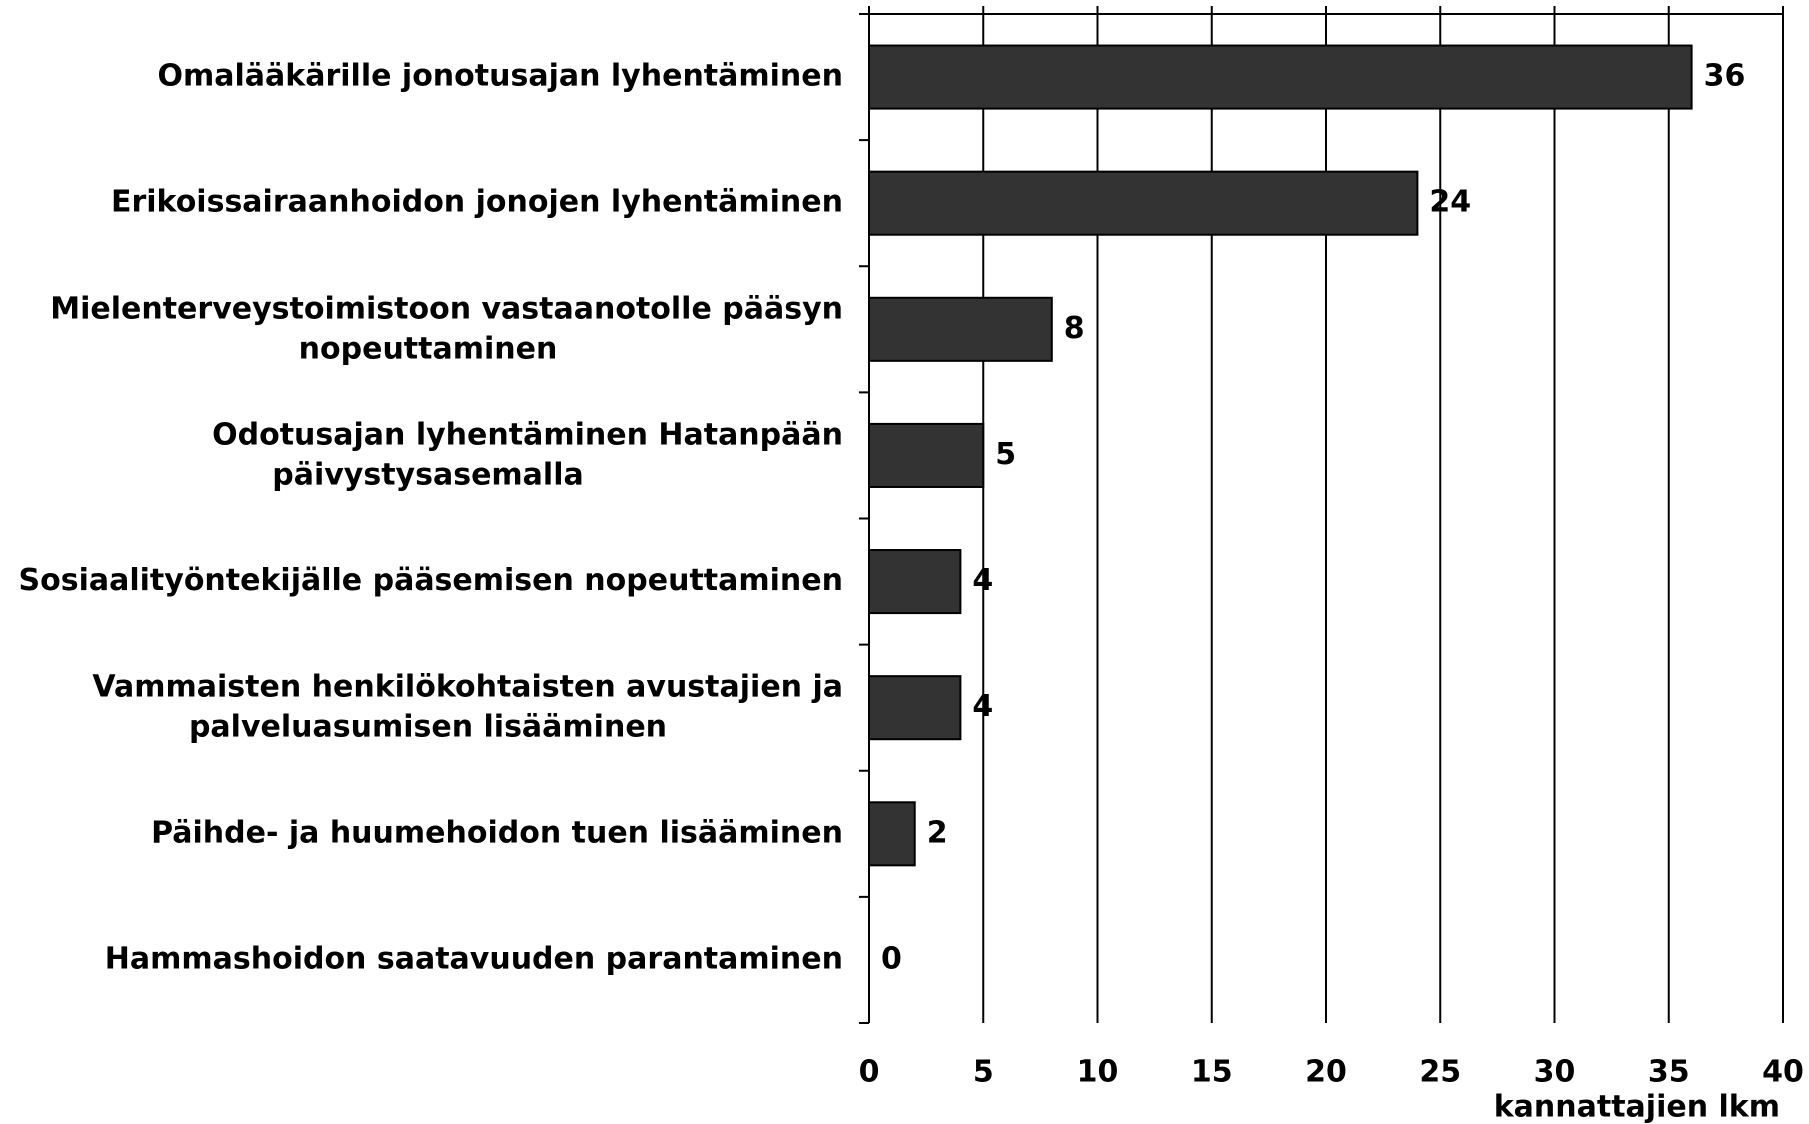  I want to click on x-tick-label: 5, so click(983, 1072).